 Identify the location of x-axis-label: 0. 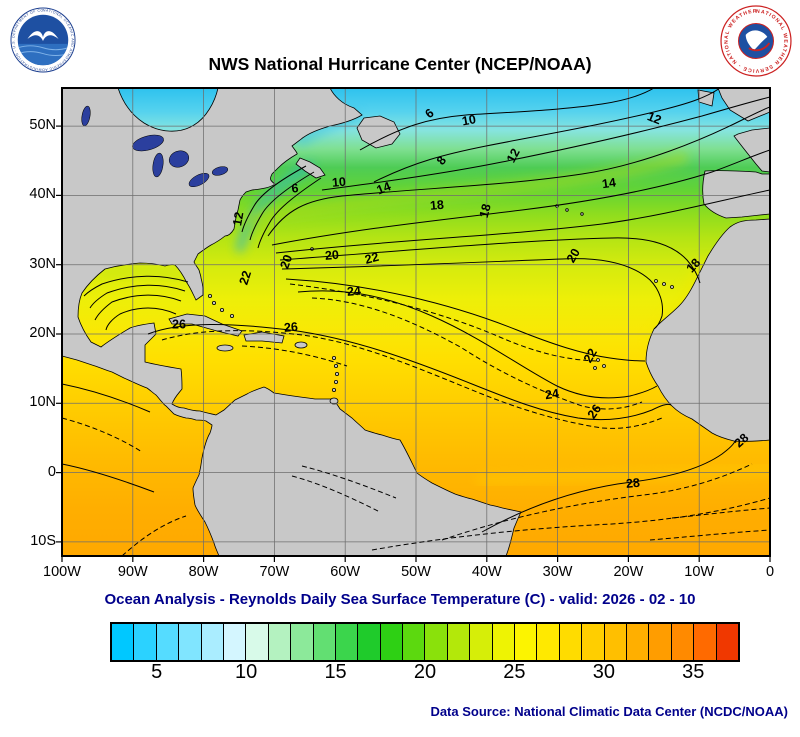
(770, 572).